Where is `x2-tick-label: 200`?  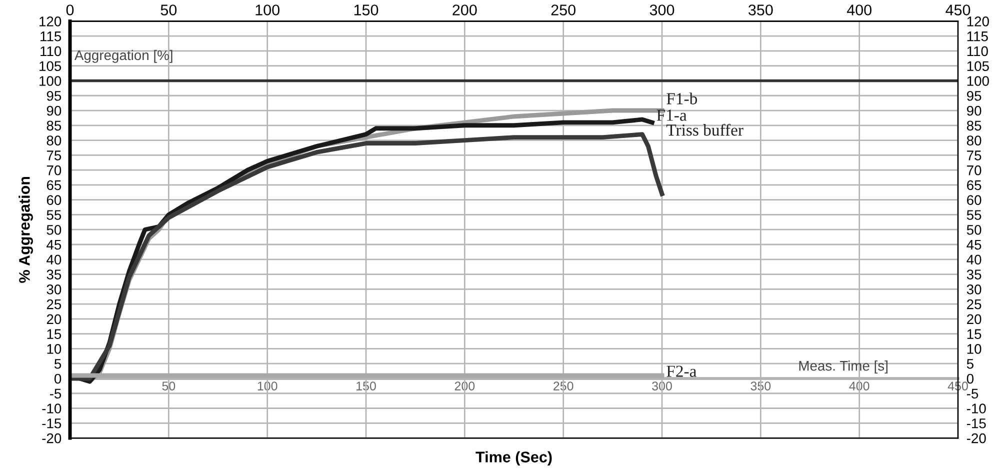
x2-tick-label: 200 is located at coordinates (464, 10).